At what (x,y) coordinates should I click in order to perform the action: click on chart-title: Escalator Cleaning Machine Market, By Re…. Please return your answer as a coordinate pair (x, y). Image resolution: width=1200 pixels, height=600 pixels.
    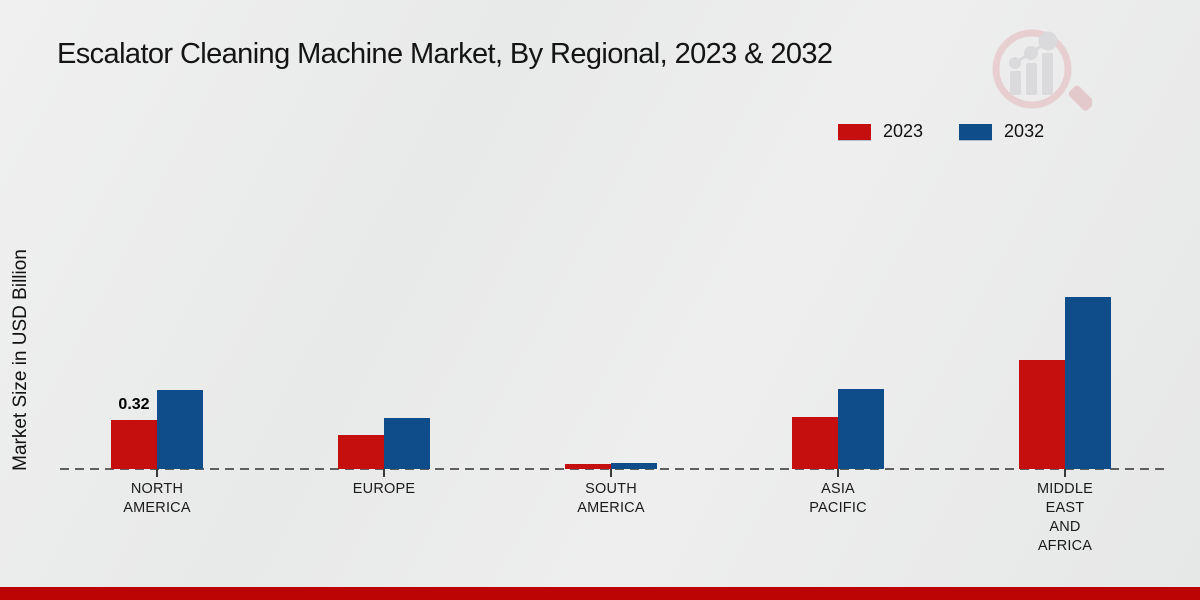
    Looking at the image, I should click on (445, 54).